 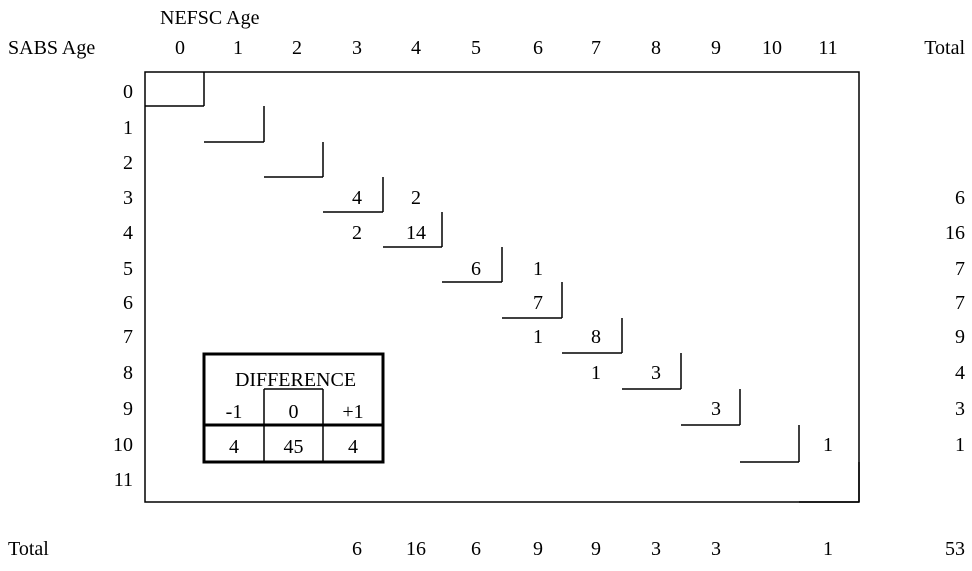 I want to click on col-tick-label: 9, so click(x=716, y=48).